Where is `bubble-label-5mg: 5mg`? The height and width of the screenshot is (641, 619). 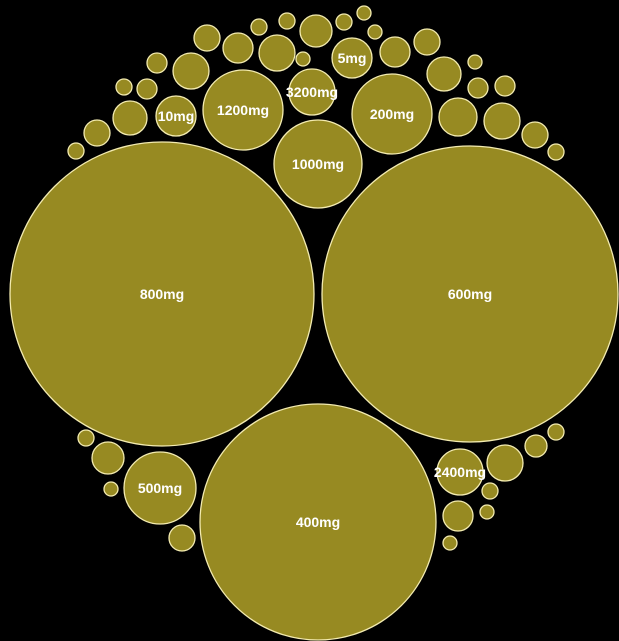
bubble-label-5mg: 5mg is located at coordinates (352, 58).